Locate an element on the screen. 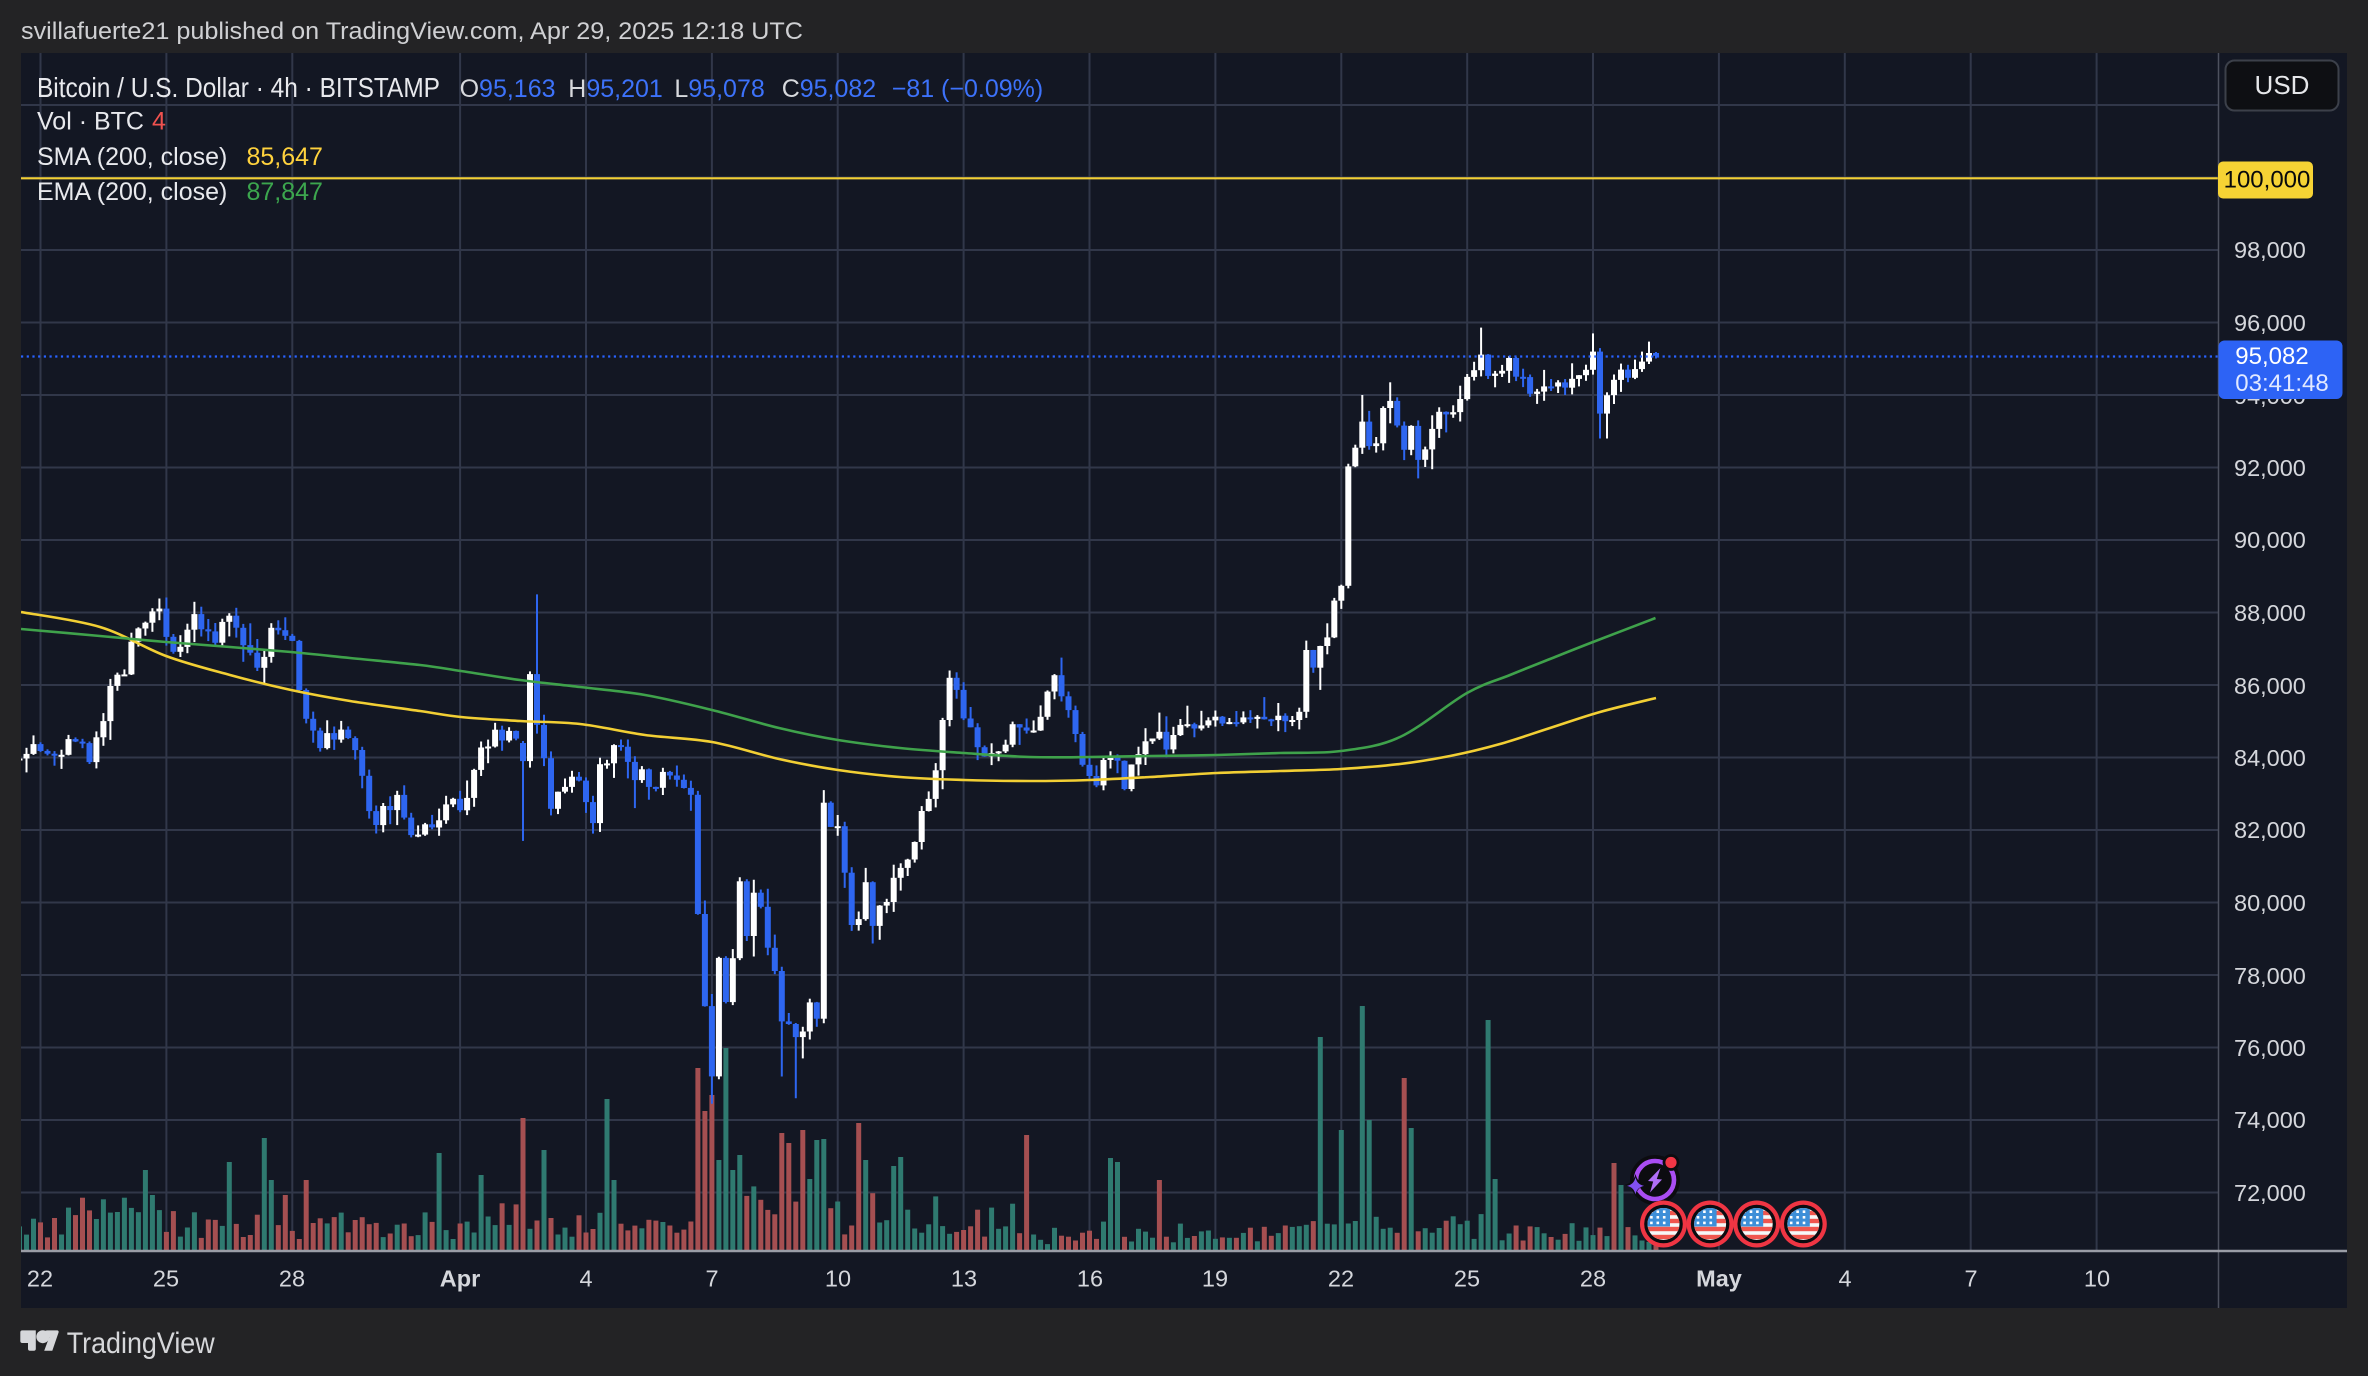 This screenshot has width=2368, height=1376. svg-text: C95,082 is located at coordinates (829, 89).